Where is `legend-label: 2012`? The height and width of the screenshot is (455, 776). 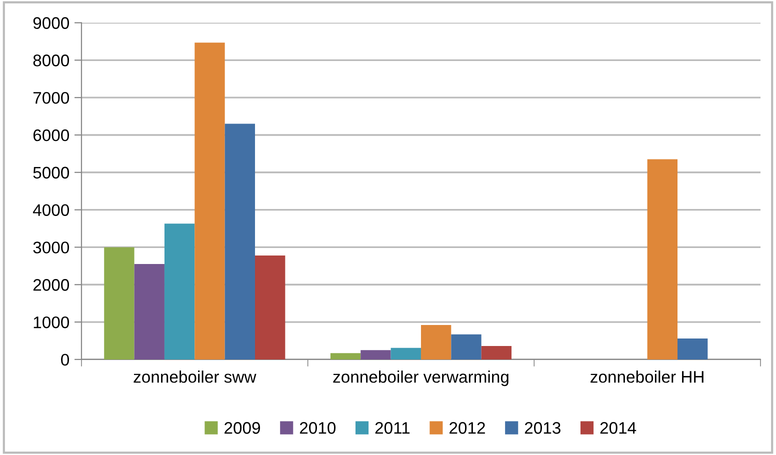 legend-label: 2012 is located at coordinates (467, 428).